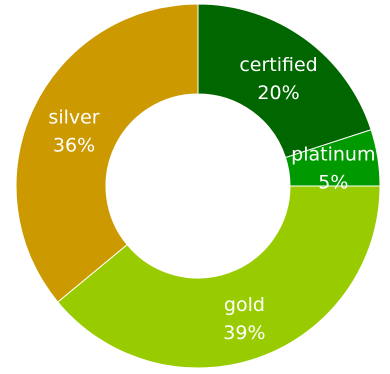 The image size is (390, 374). Describe the element at coordinates (74, 146) in the screenshot. I see `slice-value-silver: 36%` at that location.